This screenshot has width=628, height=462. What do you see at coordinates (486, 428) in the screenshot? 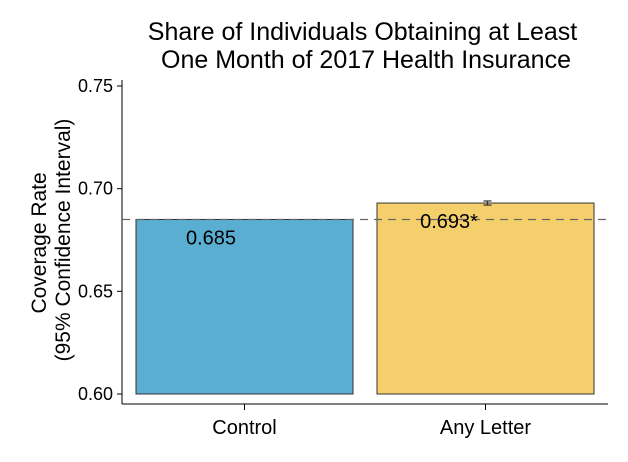
I see `x-tick-label: Any Letter` at bounding box center [486, 428].